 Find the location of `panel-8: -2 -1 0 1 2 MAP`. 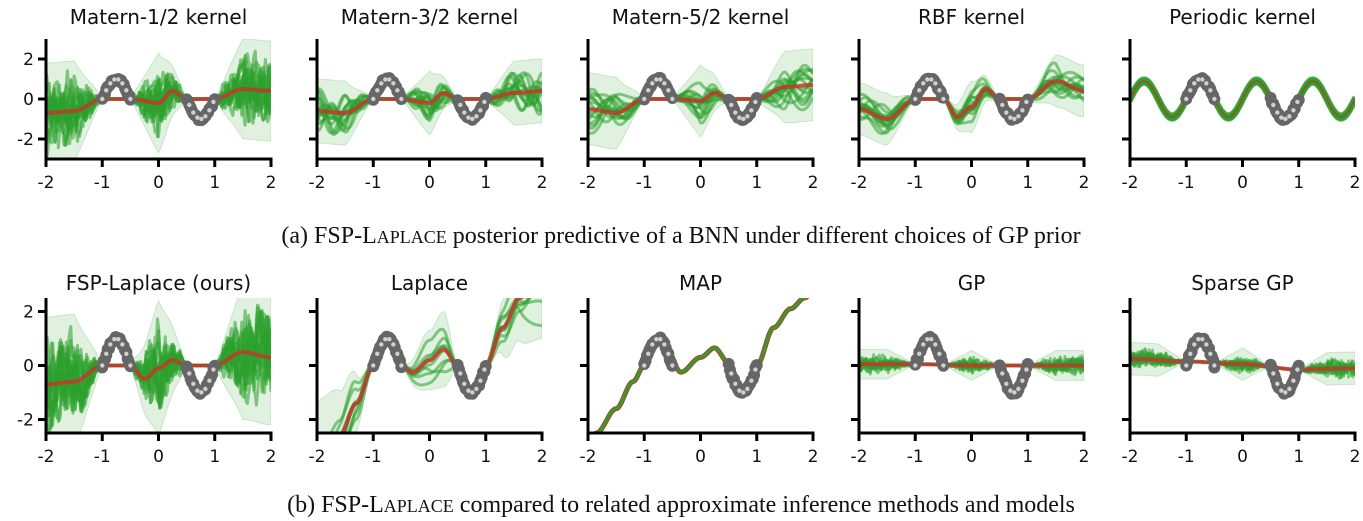

panel-8: -2 -1 0 1 2 MAP is located at coordinates (699, 369).